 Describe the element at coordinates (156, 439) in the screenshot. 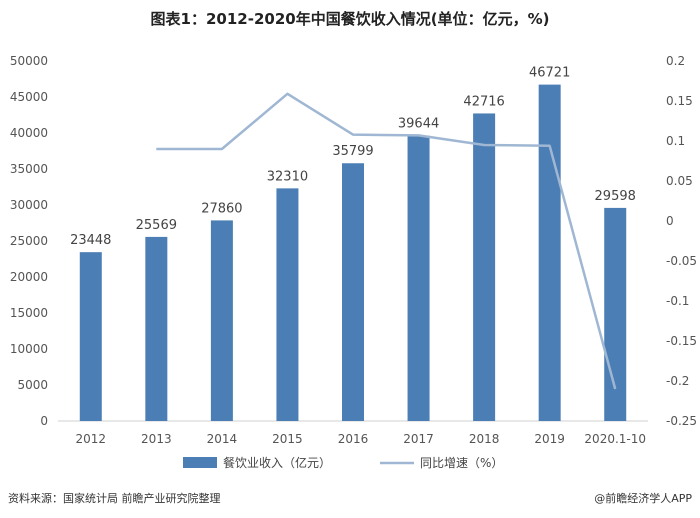

I see `x-axis-tick: 2013` at that location.